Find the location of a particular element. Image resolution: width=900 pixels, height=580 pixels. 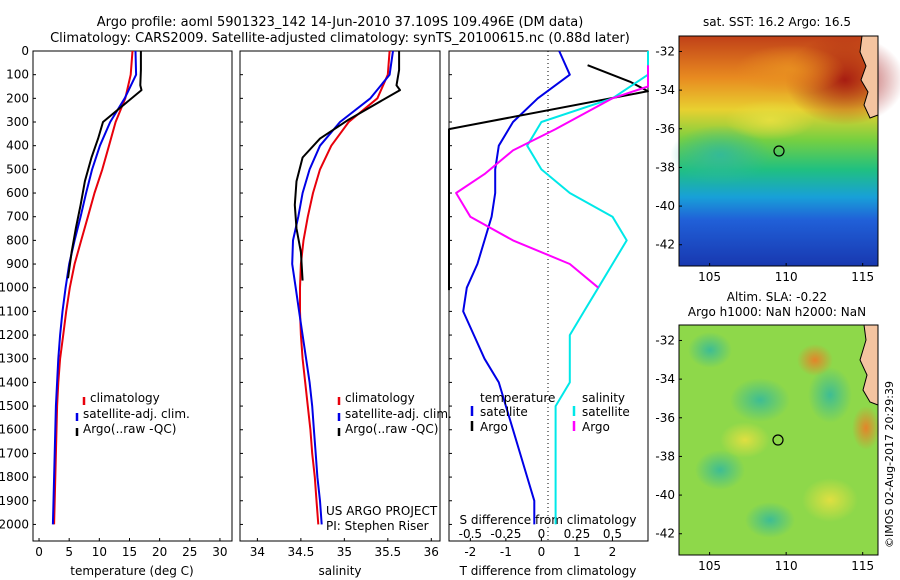

sla-positive-patch is located at coordinates (866, 428).